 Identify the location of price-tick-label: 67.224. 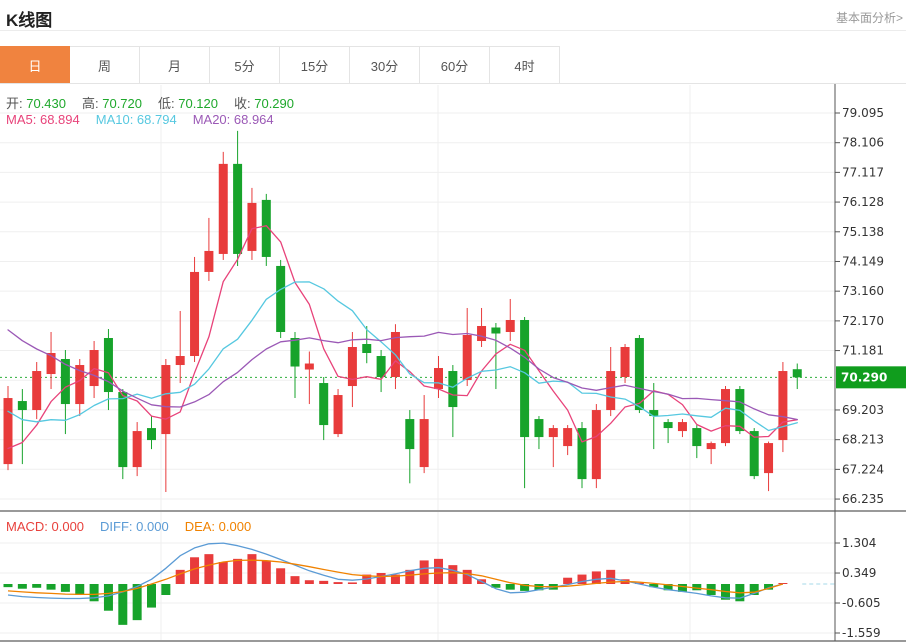
(863, 469).